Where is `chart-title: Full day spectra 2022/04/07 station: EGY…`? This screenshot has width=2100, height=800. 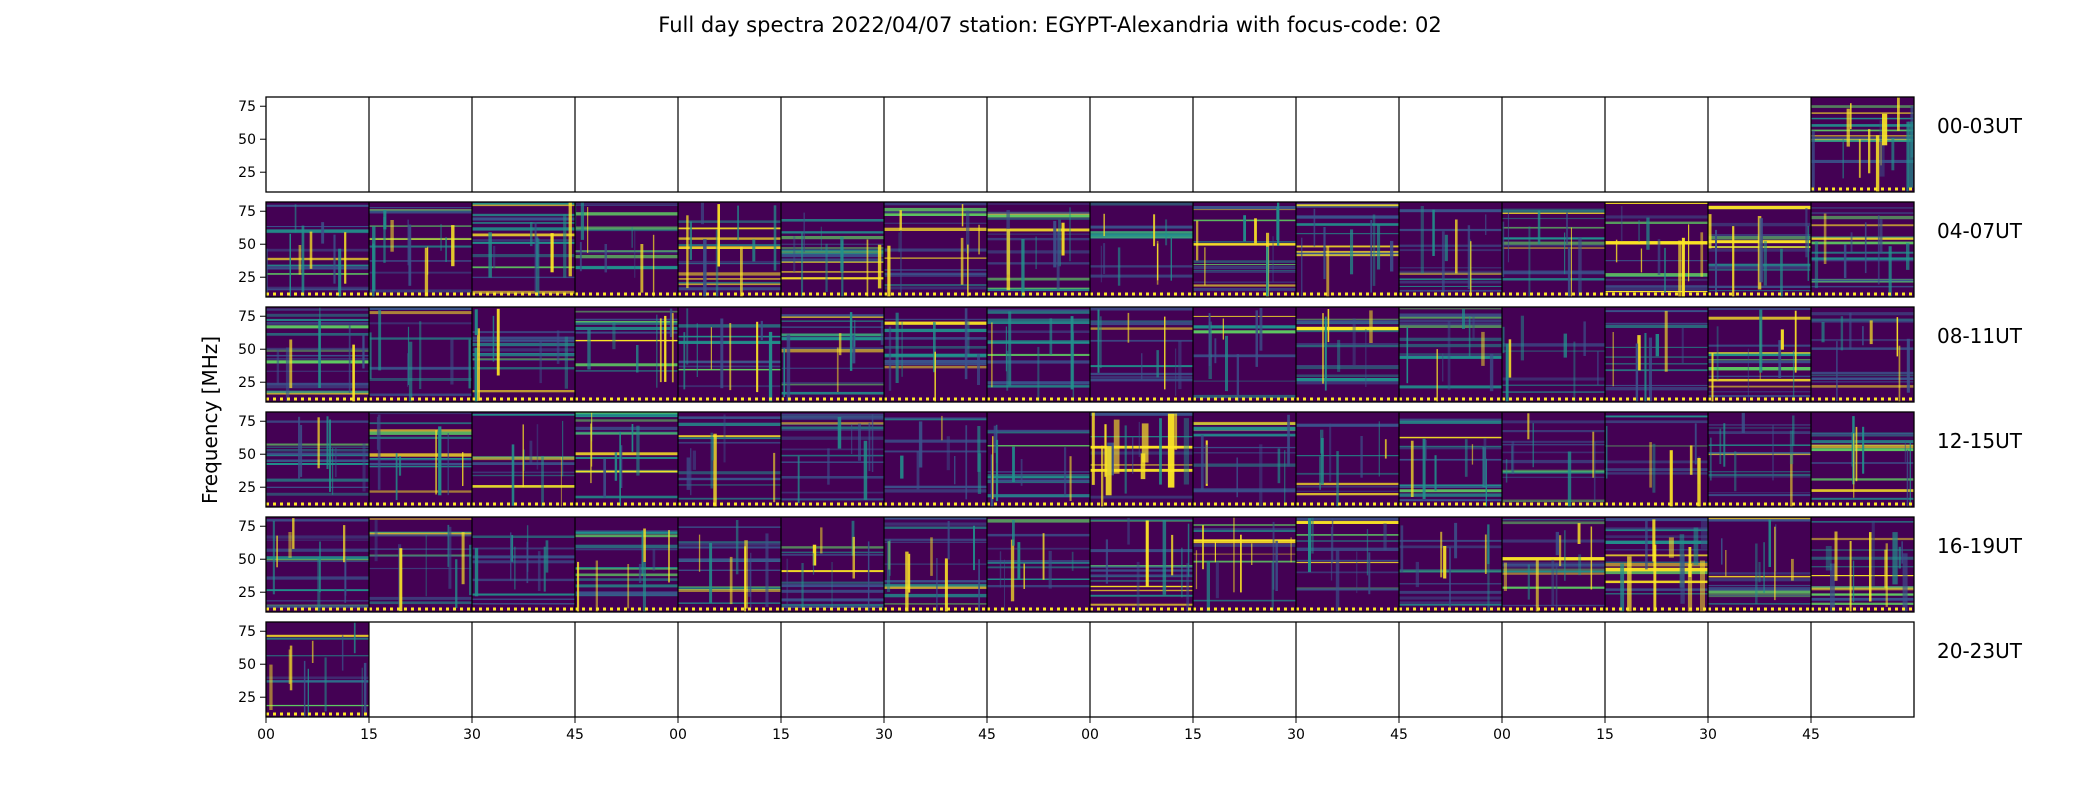
chart-title: Full day spectra 2022/04/07 station: EGY… is located at coordinates (1049, 25).